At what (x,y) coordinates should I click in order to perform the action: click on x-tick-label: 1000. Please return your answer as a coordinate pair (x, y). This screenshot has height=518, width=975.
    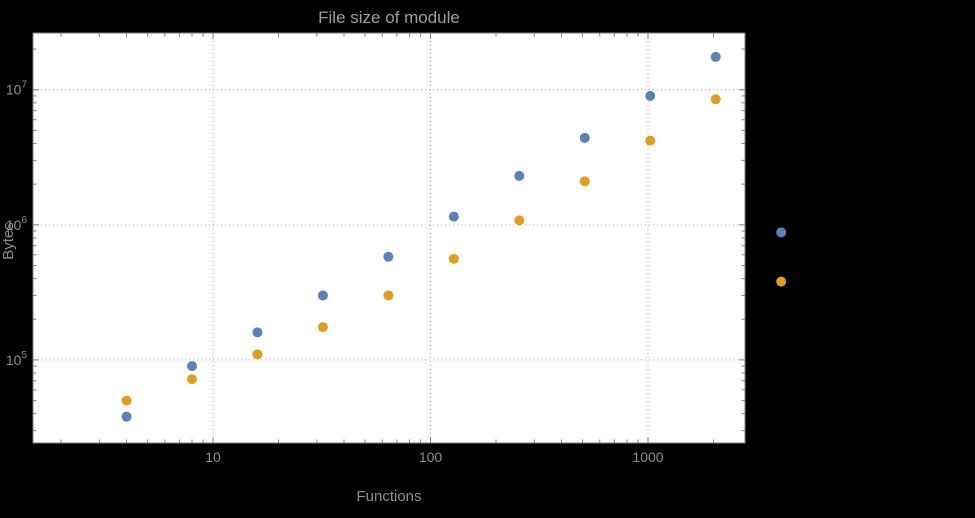
    Looking at the image, I should click on (647, 457).